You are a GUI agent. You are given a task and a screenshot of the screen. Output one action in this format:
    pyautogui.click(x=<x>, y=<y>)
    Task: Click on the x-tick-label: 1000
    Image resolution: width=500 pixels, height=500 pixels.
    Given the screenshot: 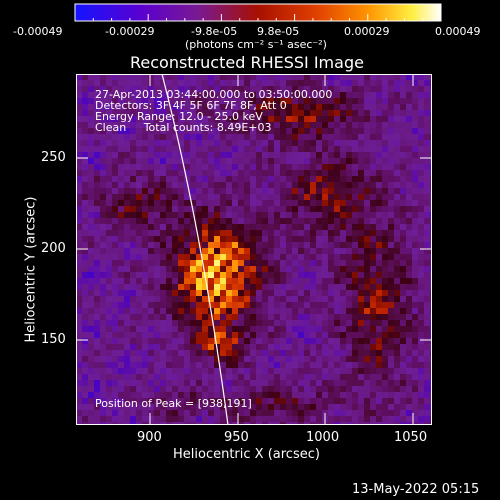 What is the action you would take?
    pyautogui.click(x=323, y=437)
    